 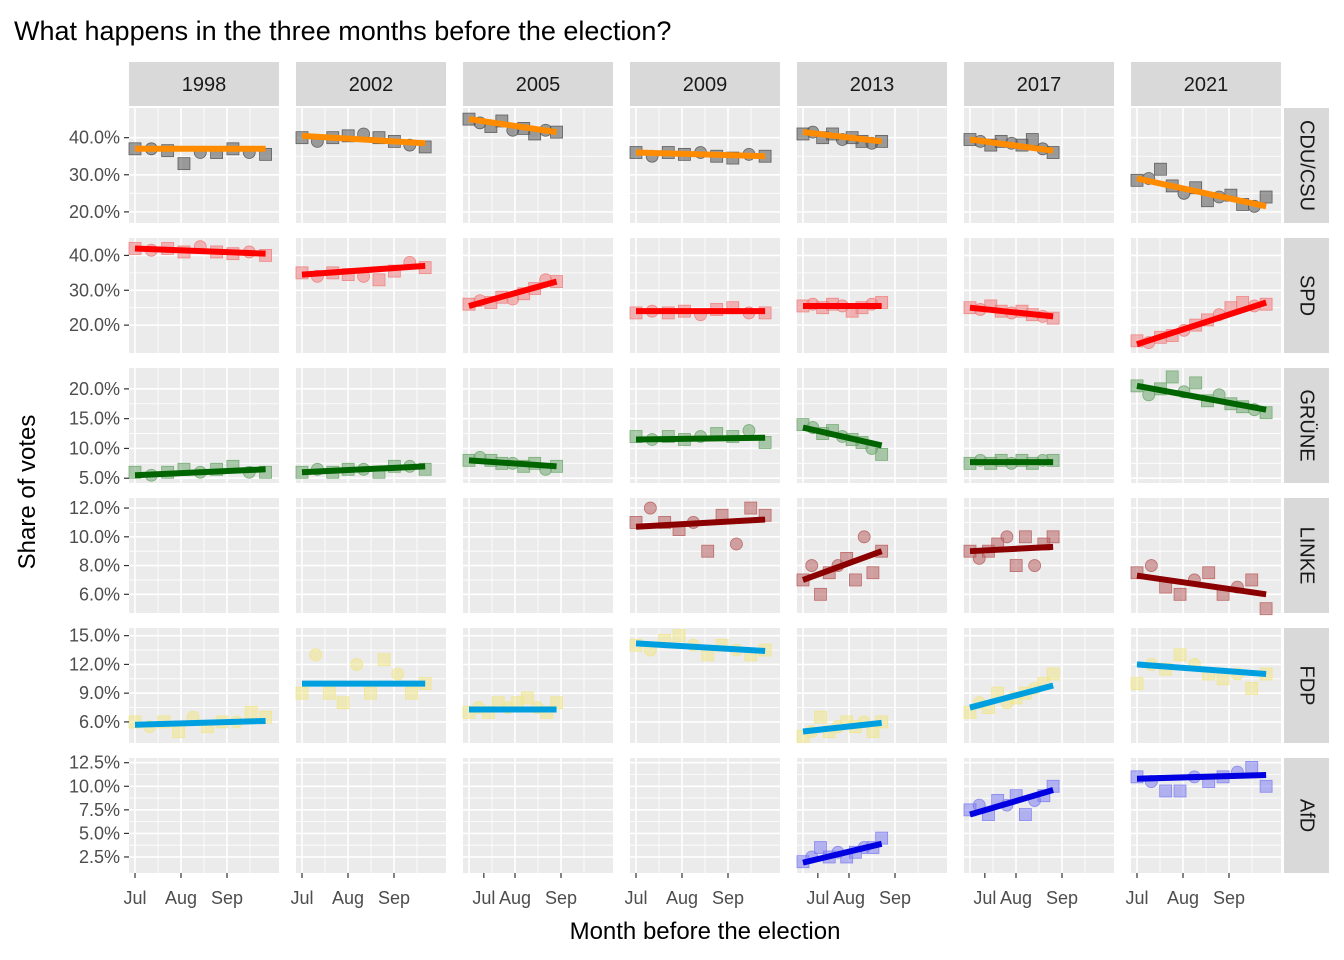 I want to click on strip-bg-2009, so click(x=705, y=84).